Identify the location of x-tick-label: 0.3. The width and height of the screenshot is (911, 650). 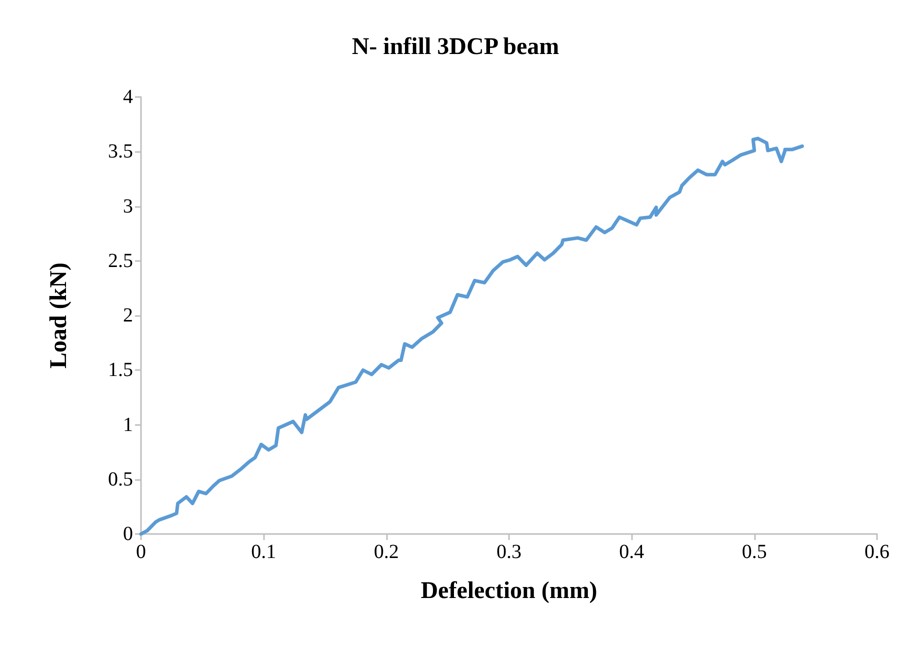
(509, 552).